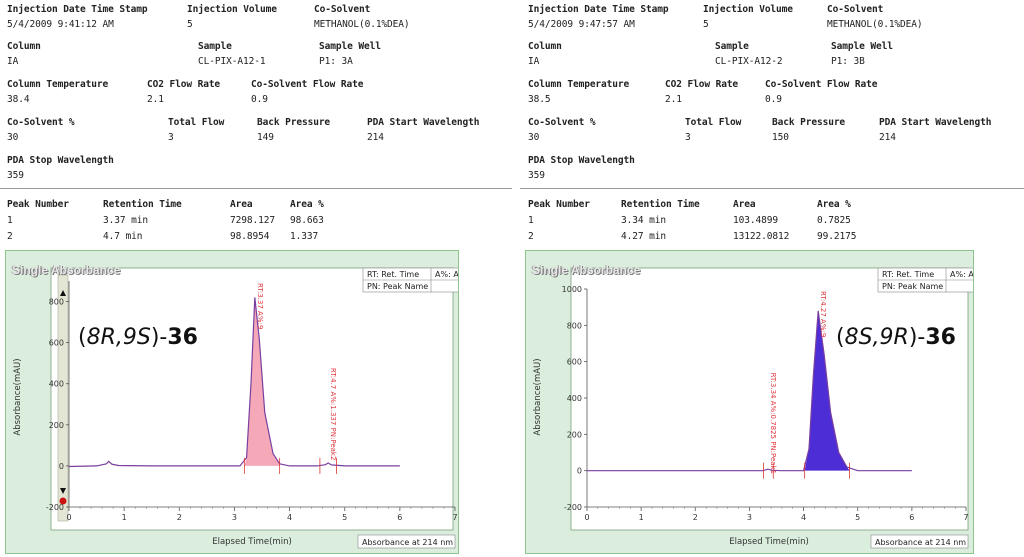 The height and width of the screenshot is (557, 1024). I want to click on y-tick-label: 0, so click(579, 471).